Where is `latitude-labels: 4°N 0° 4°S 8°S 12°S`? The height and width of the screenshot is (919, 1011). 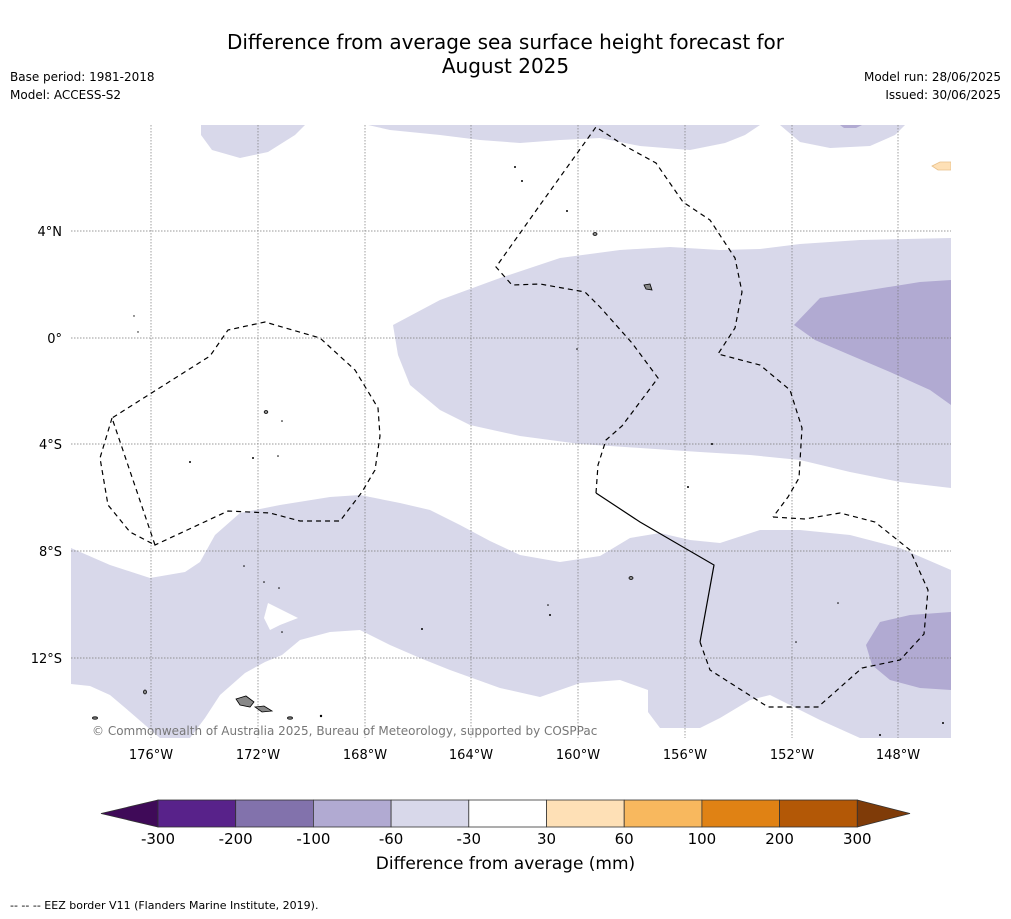
latitude-labels: 4°N 0° 4°S 8°S 12°S is located at coordinates (46, 446).